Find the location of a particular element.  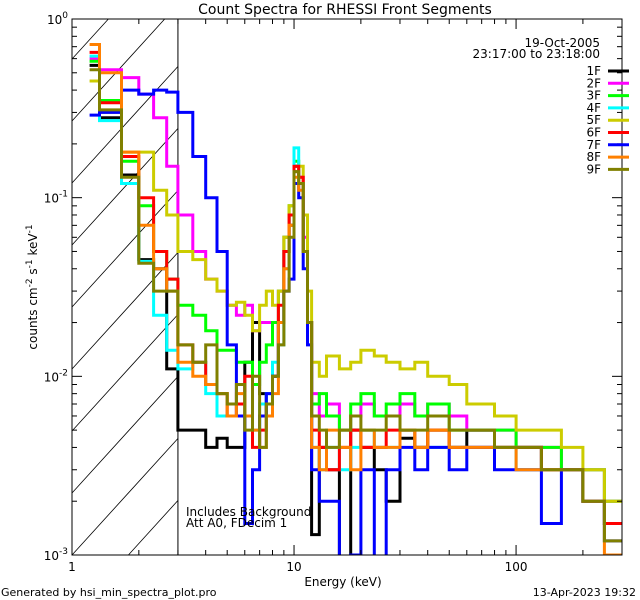

legend-label: 8F is located at coordinates (593, 157).